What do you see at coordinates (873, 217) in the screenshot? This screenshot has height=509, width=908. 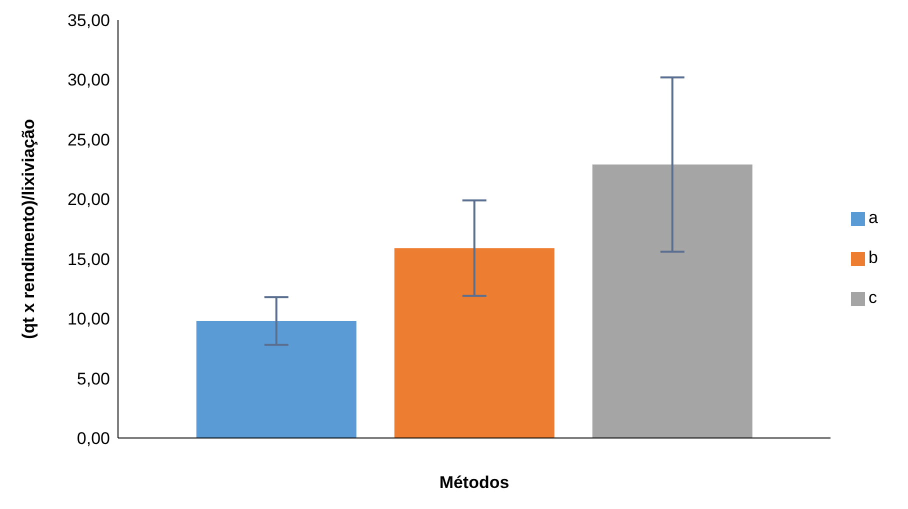 I see `legend-label: a` at bounding box center [873, 217].